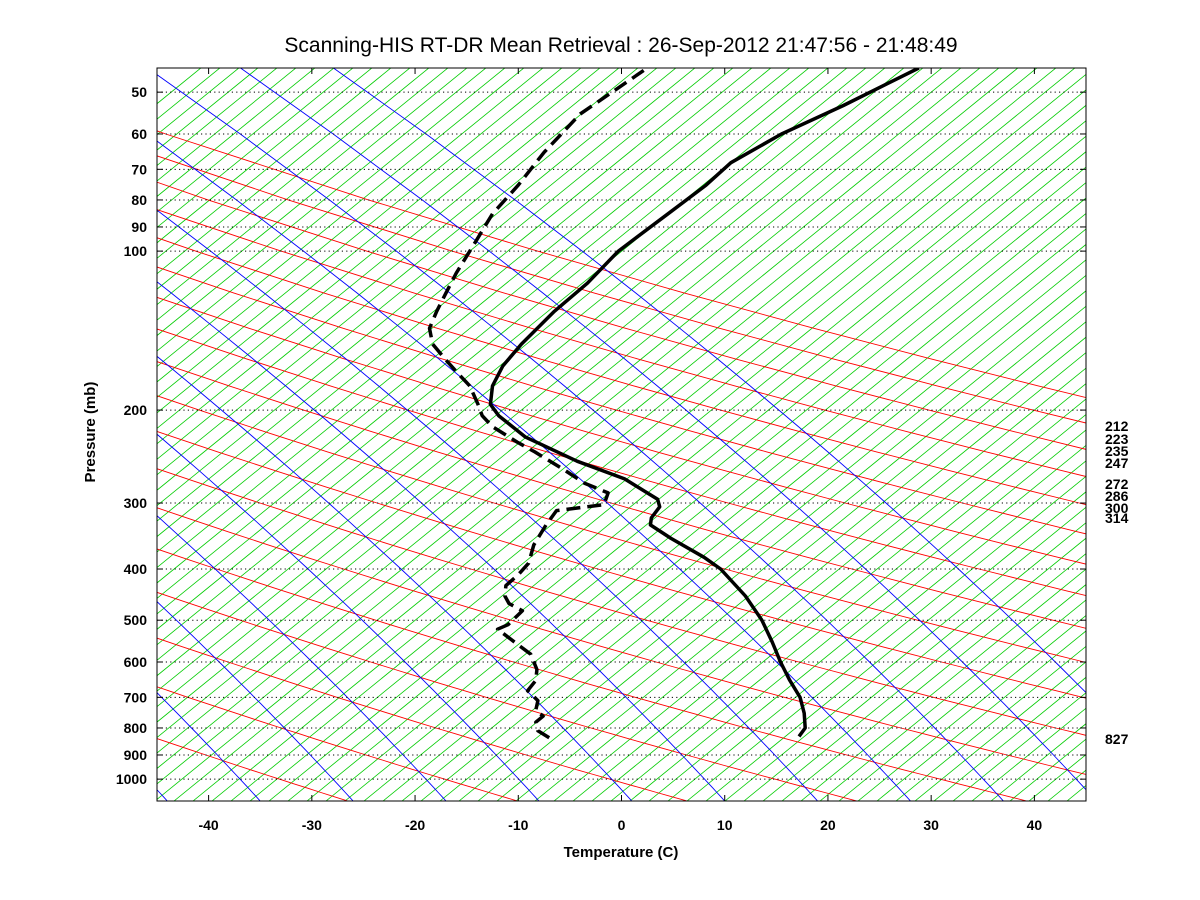  Describe the element at coordinates (1117, 463) in the screenshot. I see `right-level-label: 247` at that location.